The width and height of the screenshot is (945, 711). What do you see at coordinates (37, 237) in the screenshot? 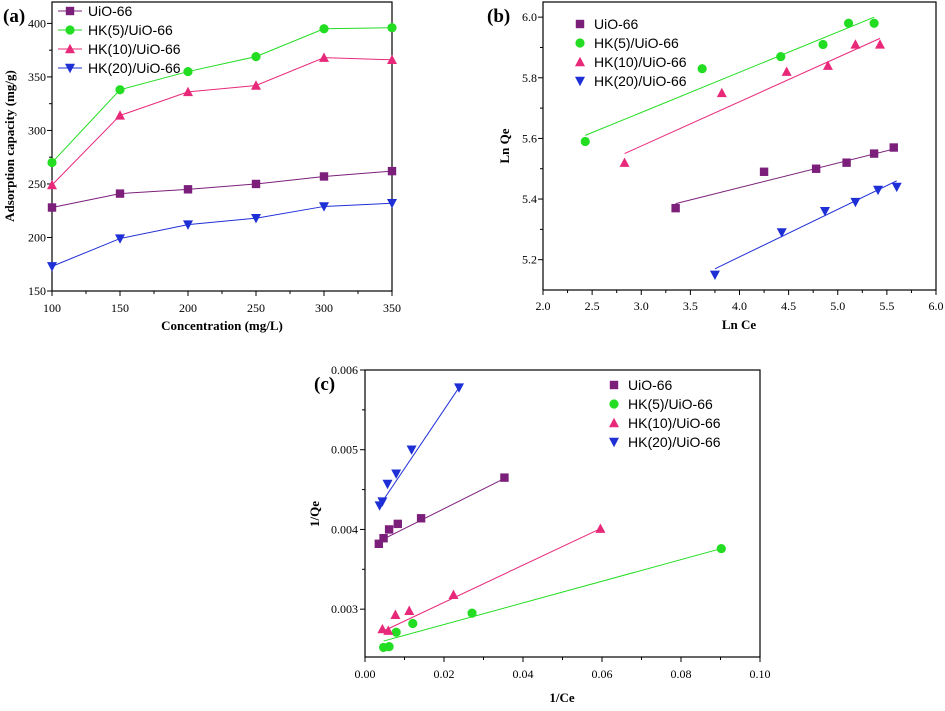
I see `y-tick-label: 200` at bounding box center [37, 237].